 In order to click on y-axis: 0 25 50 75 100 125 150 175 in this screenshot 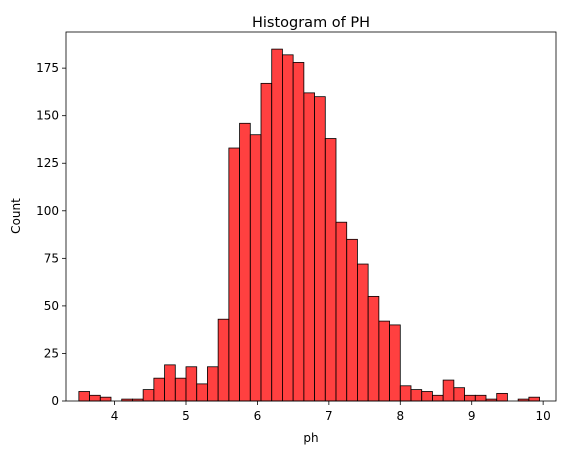, I will do `click(51, 234)`.